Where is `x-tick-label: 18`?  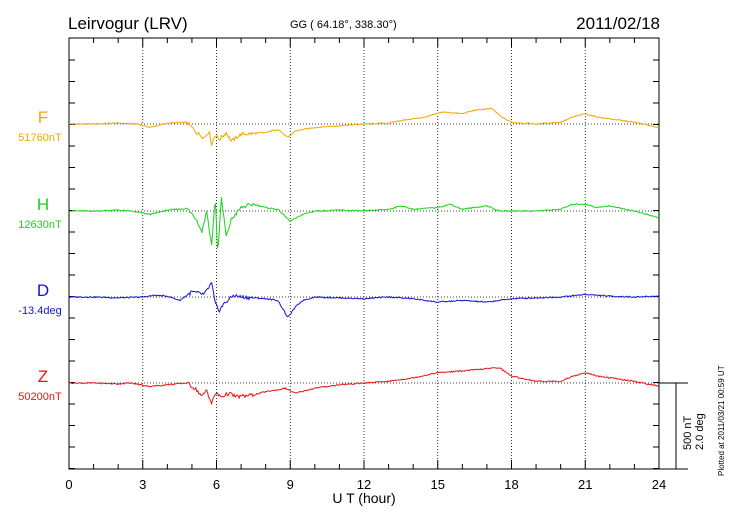 x-tick-label: 18 is located at coordinates (511, 484).